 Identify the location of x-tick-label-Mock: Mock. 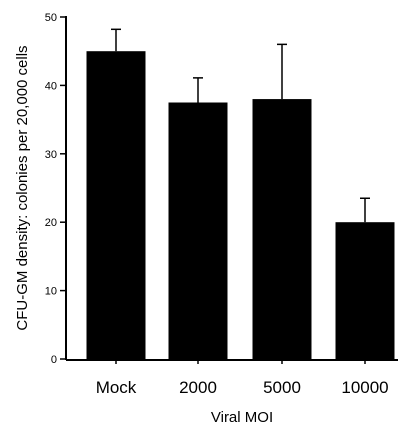
(116, 387).